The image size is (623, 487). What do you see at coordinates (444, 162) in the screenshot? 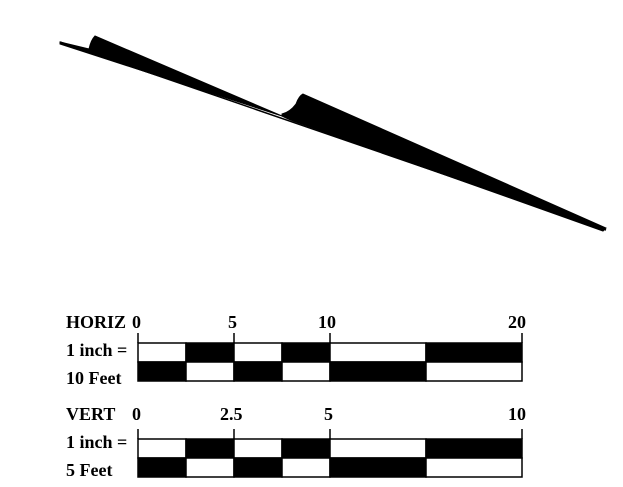
I see `profile-lower-segment` at bounding box center [444, 162].